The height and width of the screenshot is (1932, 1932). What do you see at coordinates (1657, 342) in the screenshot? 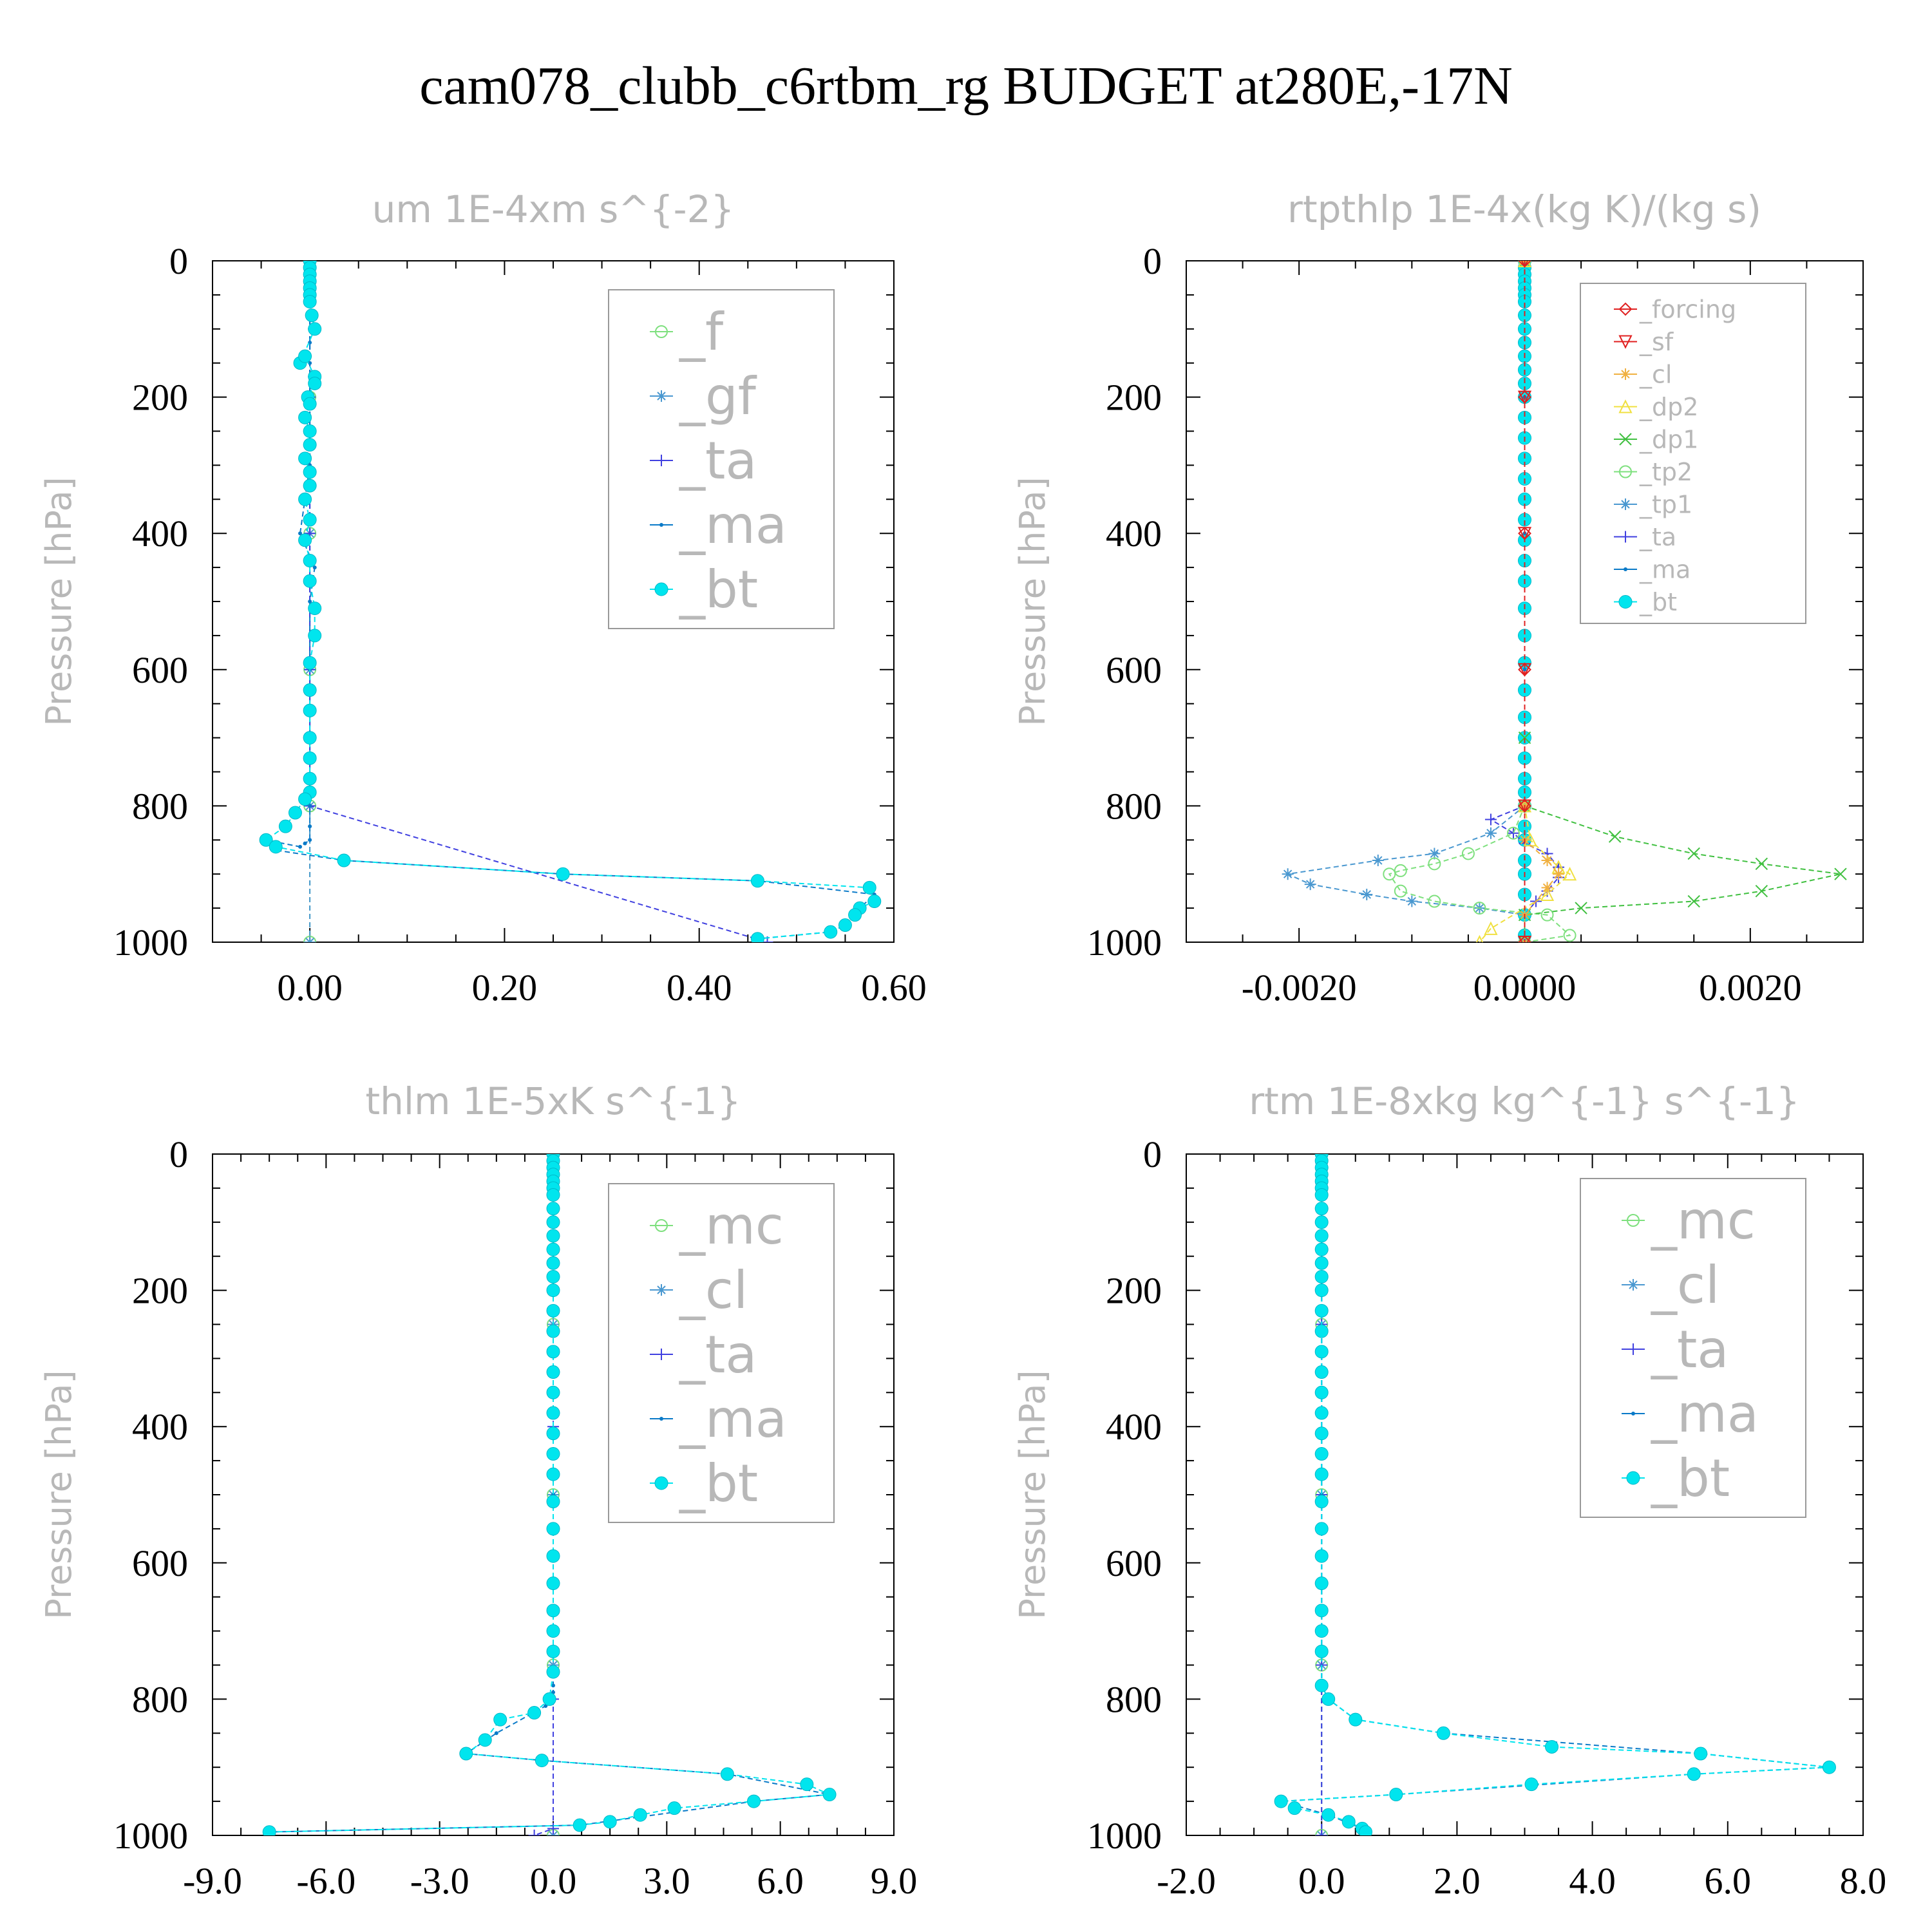
I see `legend-label: _sf` at bounding box center [1657, 342].